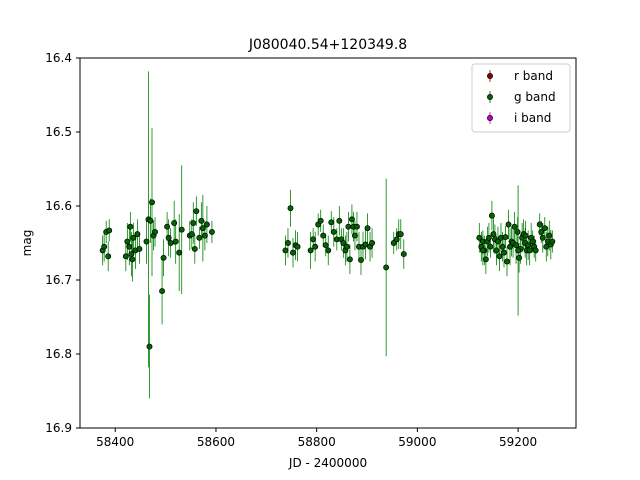 This screenshot has height=480, width=640. Describe the element at coordinates (58, 58) in the screenshot. I see `y-tick-label: 16.4` at that location.